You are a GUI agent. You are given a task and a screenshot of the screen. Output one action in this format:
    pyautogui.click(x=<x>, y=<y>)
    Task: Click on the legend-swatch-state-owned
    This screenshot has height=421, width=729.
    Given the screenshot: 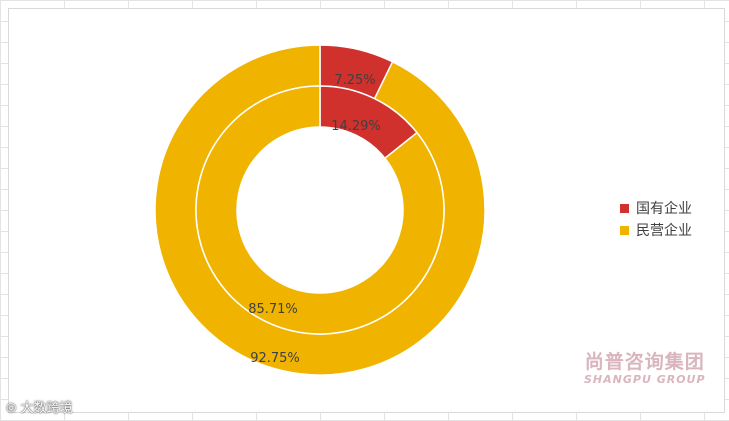 What is the action you would take?
    pyautogui.click(x=624, y=208)
    